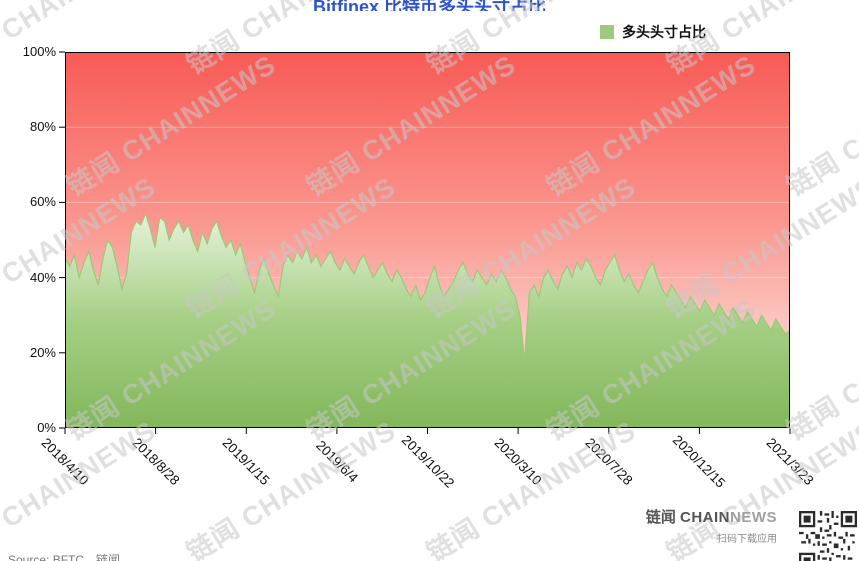  Describe the element at coordinates (753, 517) in the screenshot. I see `brand-en-light: NEWS` at that location.